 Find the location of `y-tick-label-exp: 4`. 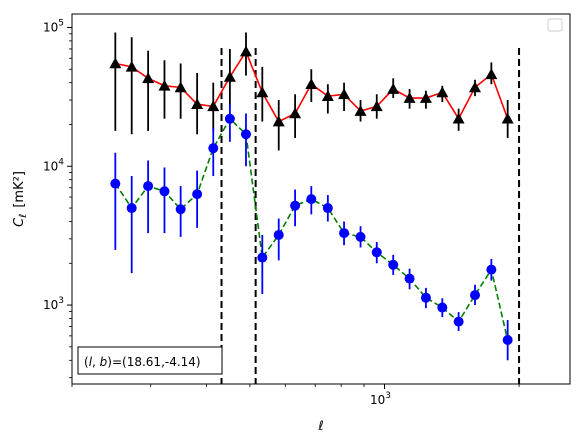

y-tick-label-exp: 4 is located at coordinates (61, 162).